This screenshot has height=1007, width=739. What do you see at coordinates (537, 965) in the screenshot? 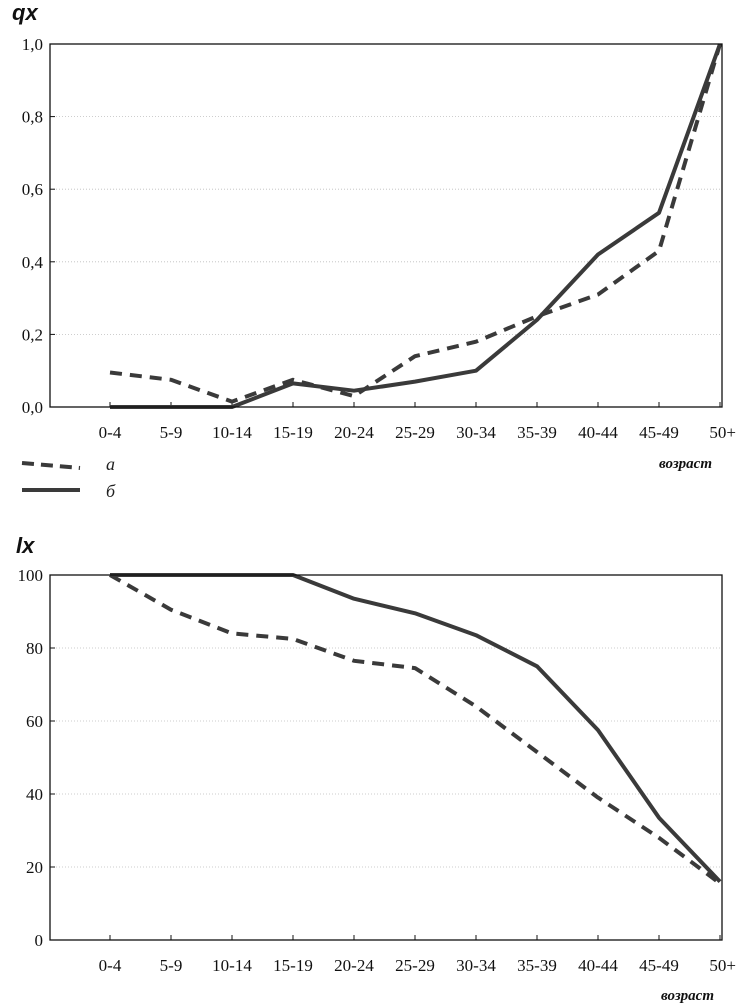
I see `chart-lx-x-tick-label: 35-39` at bounding box center [537, 965].